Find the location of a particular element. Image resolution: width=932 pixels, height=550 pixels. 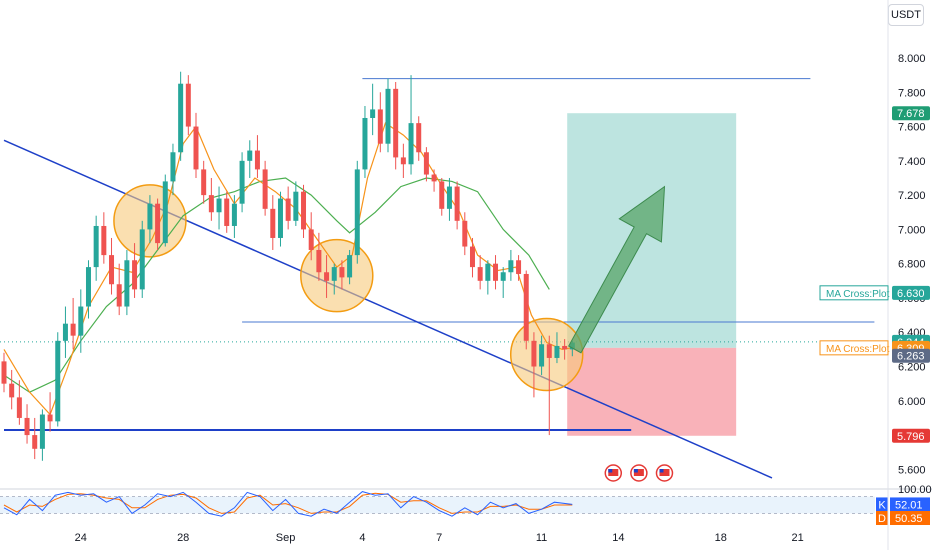

projection-arrow-group is located at coordinates (617, 269).